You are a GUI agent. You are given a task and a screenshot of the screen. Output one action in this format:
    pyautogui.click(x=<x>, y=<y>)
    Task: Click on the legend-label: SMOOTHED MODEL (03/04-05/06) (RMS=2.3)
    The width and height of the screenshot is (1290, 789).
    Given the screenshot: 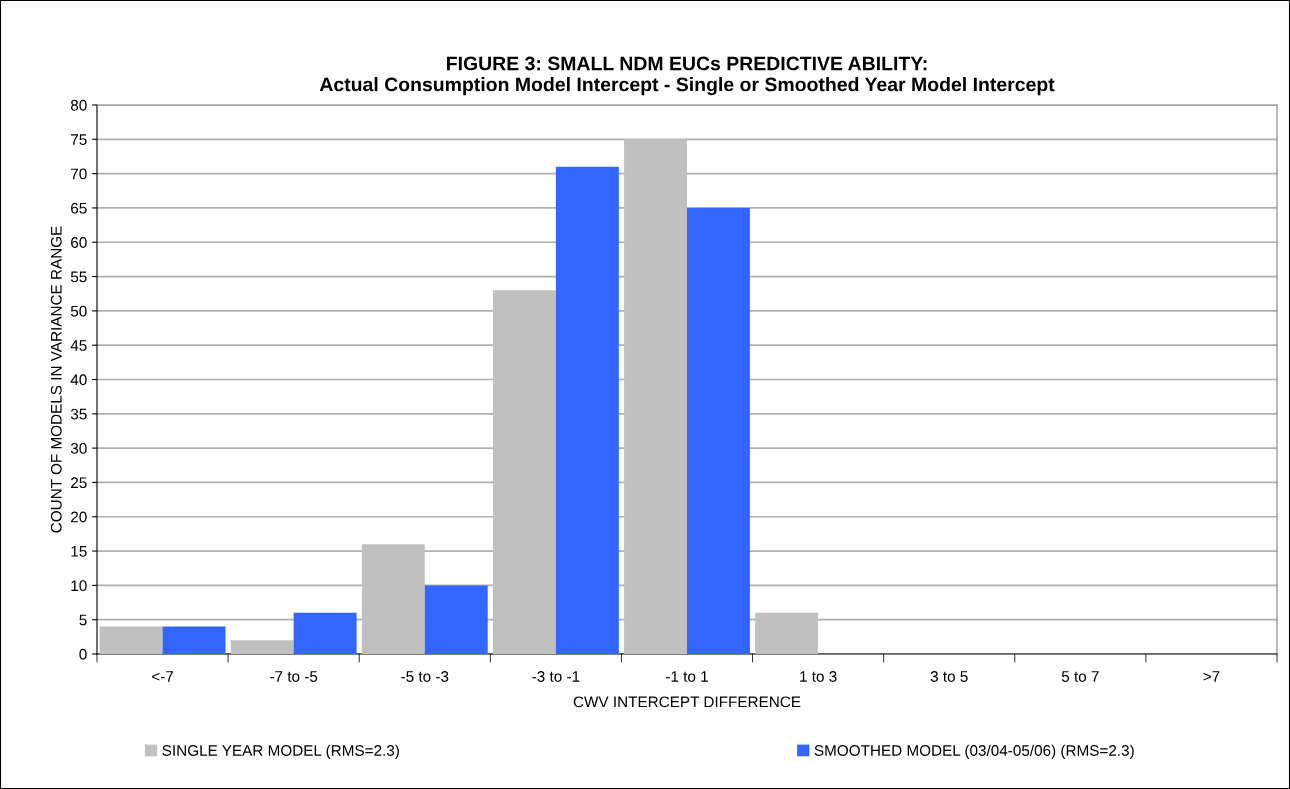 What is the action you would take?
    pyautogui.click(x=974, y=751)
    